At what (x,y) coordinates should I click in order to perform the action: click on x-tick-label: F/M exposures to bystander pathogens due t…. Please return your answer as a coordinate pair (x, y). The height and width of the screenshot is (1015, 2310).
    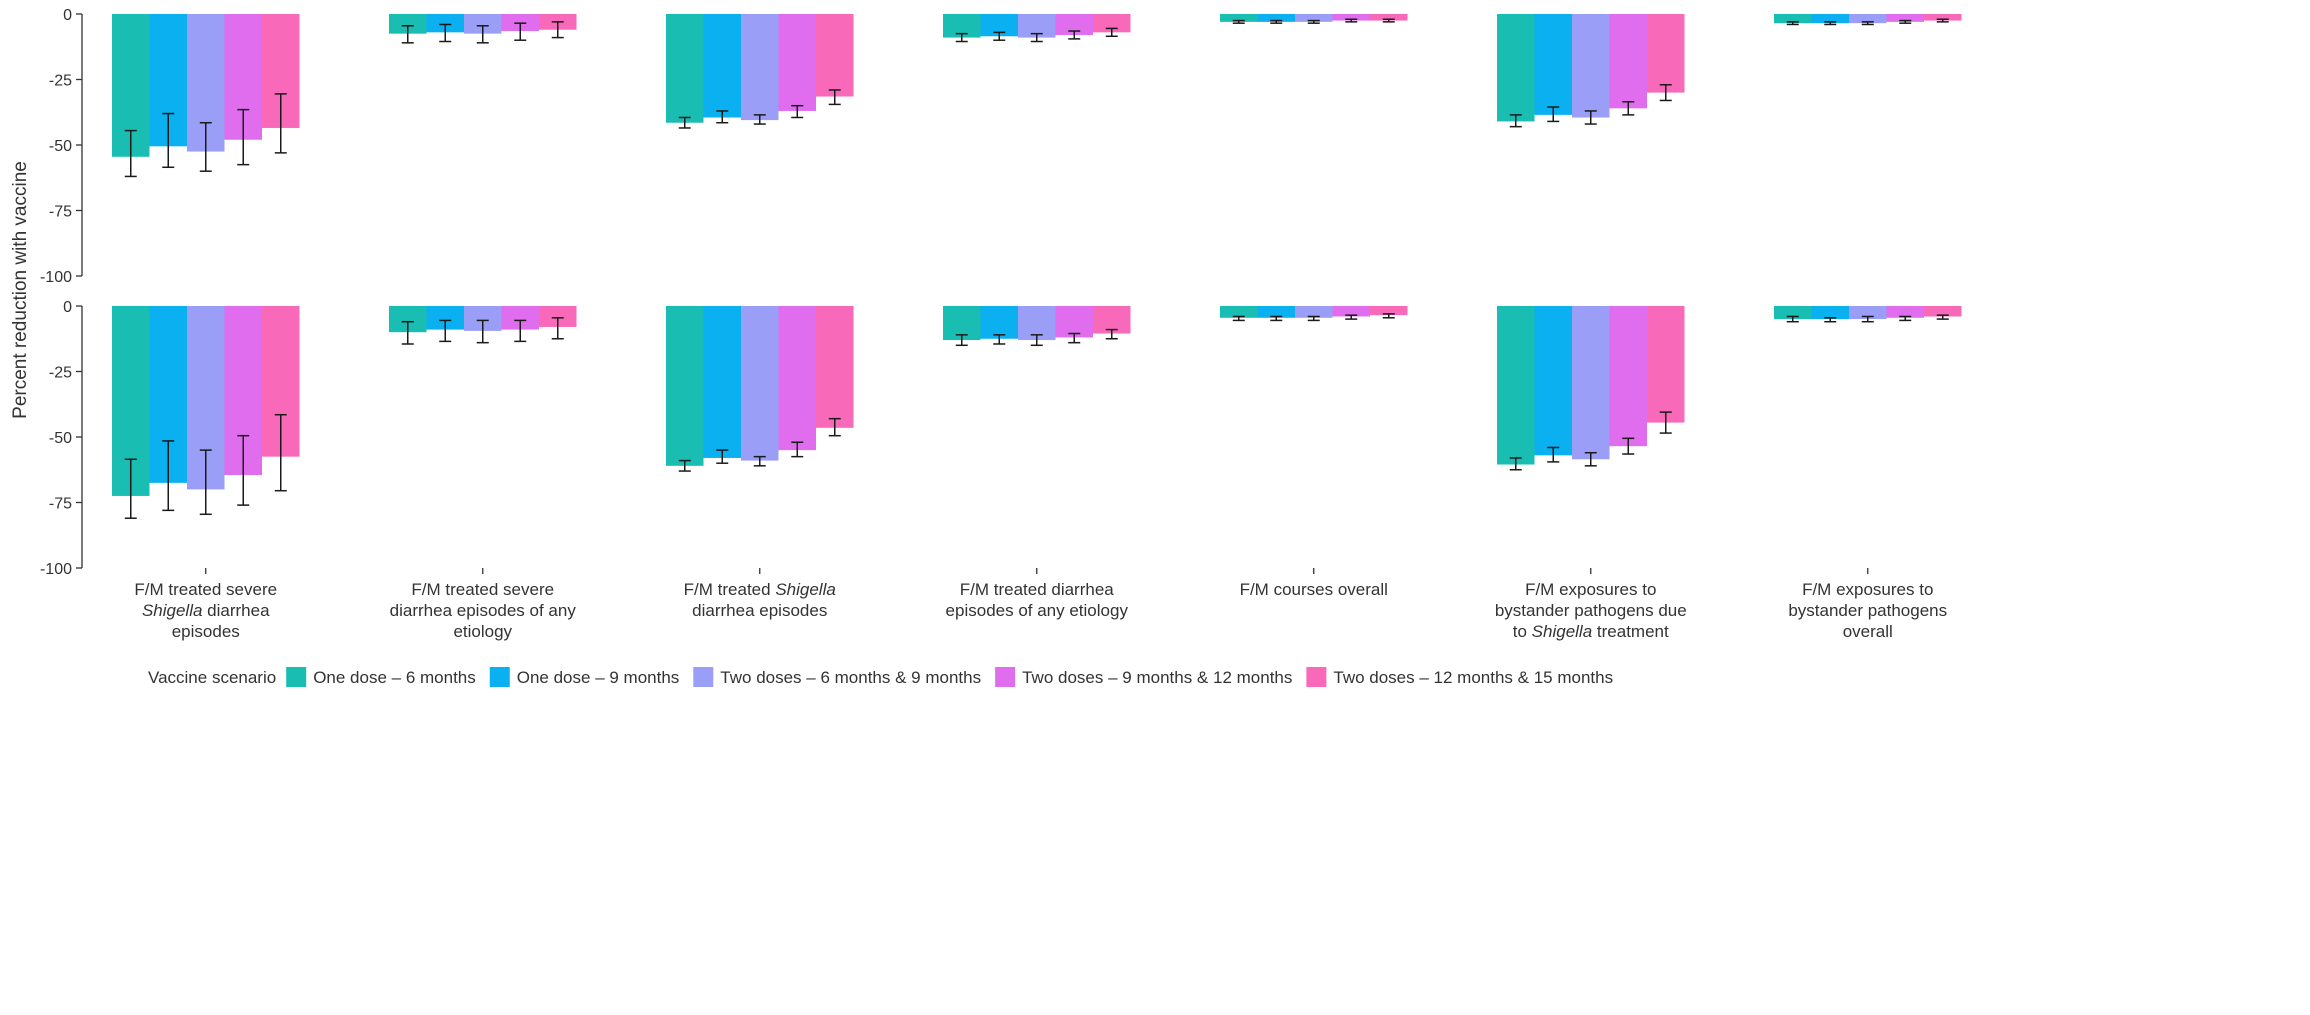
    Looking at the image, I should click on (1591, 610).